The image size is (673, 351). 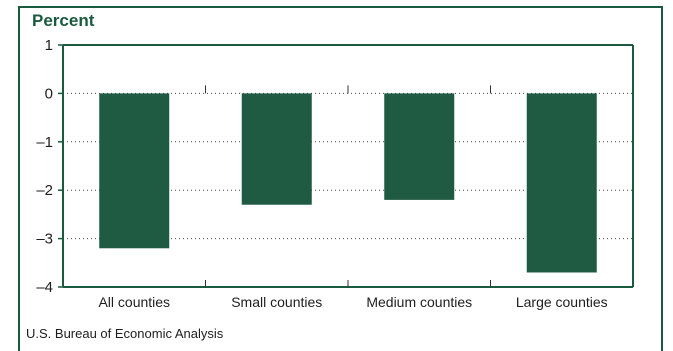 I want to click on y-axis-unit-label: Percent, so click(x=63, y=20).